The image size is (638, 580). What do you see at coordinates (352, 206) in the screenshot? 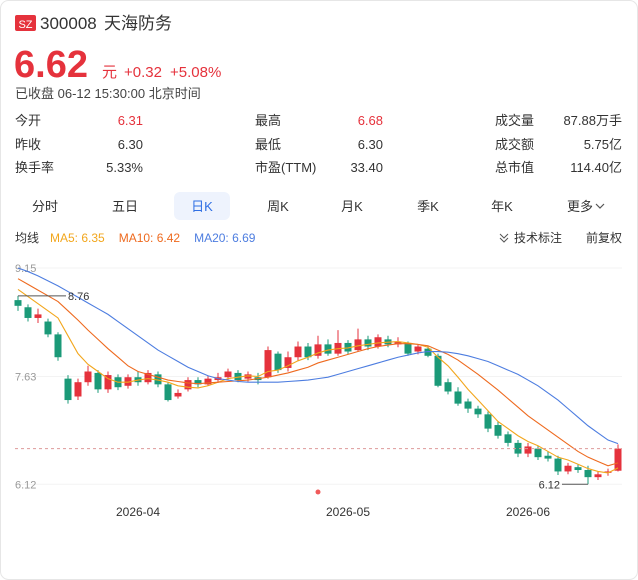
I see `tab: 月K` at bounding box center [352, 206].